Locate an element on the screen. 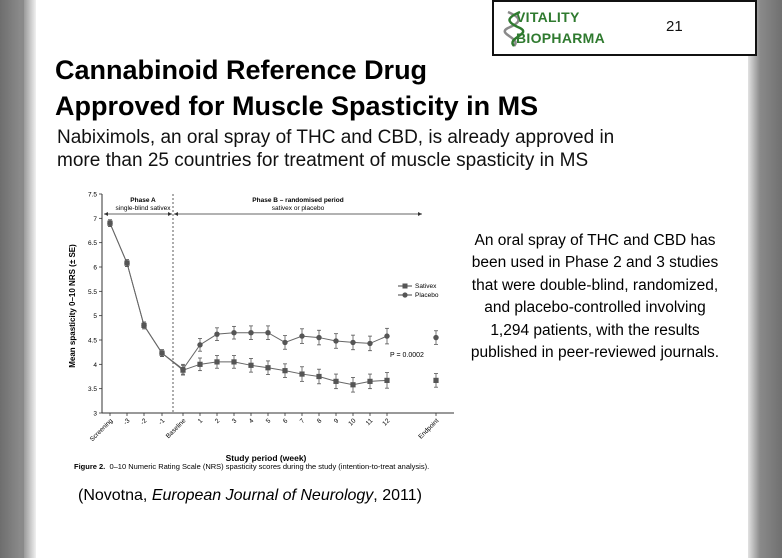 The image size is (782, 558). x-tick-label: 8 is located at coordinates (320, 421).